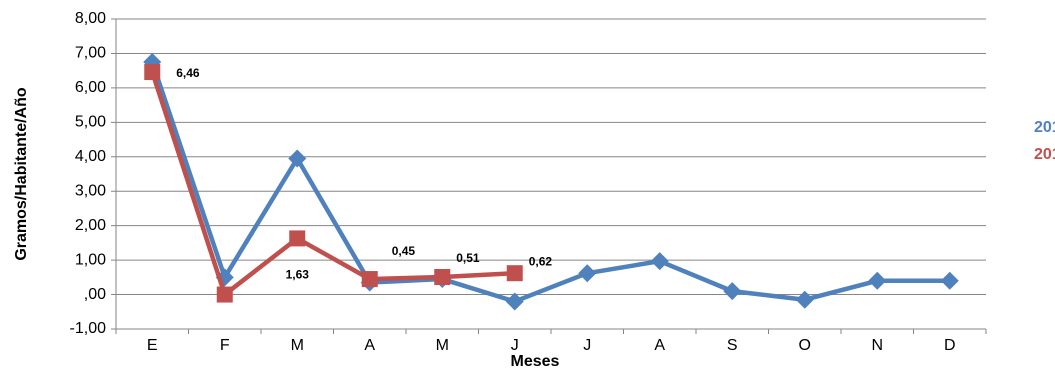 The height and width of the screenshot is (372, 1055). I want to click on y-tick-label: 4,00, so click(90, 156).